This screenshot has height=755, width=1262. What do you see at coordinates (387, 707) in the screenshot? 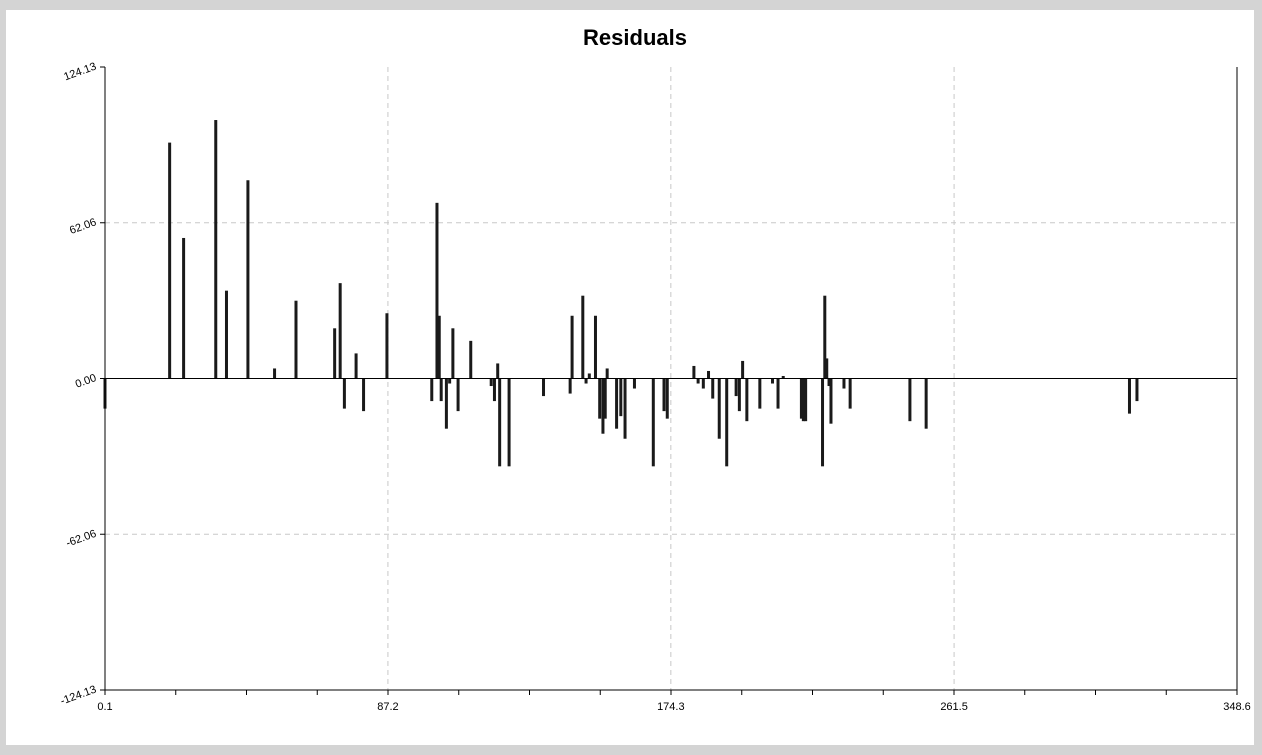
I see `x-tick-label: 87.2` at bounding box center [387, 707].